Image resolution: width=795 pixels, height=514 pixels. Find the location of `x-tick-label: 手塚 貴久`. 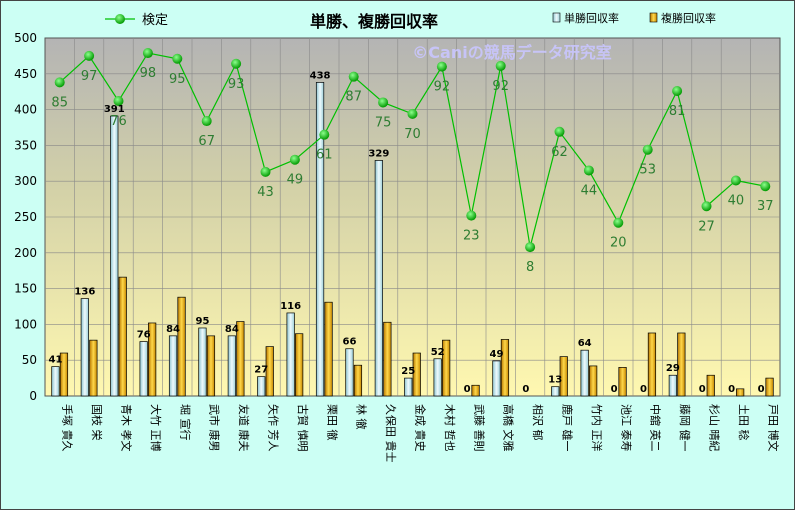

x-tick-label: 手塚 貴久 is located at coordinates (68, 428).